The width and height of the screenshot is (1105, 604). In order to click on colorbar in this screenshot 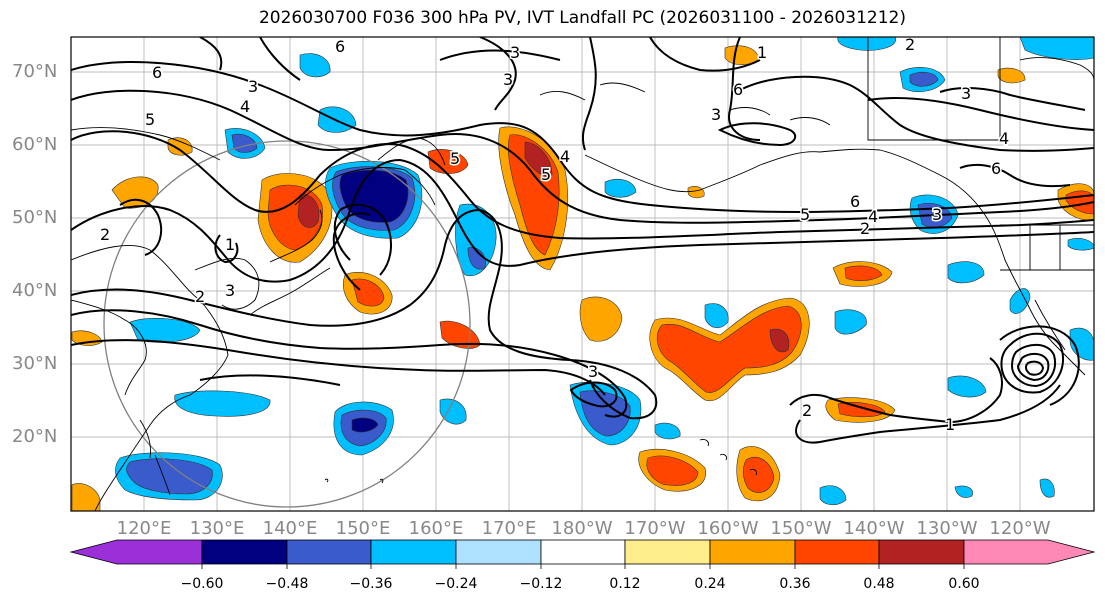, I will do `click(582, 554)`.